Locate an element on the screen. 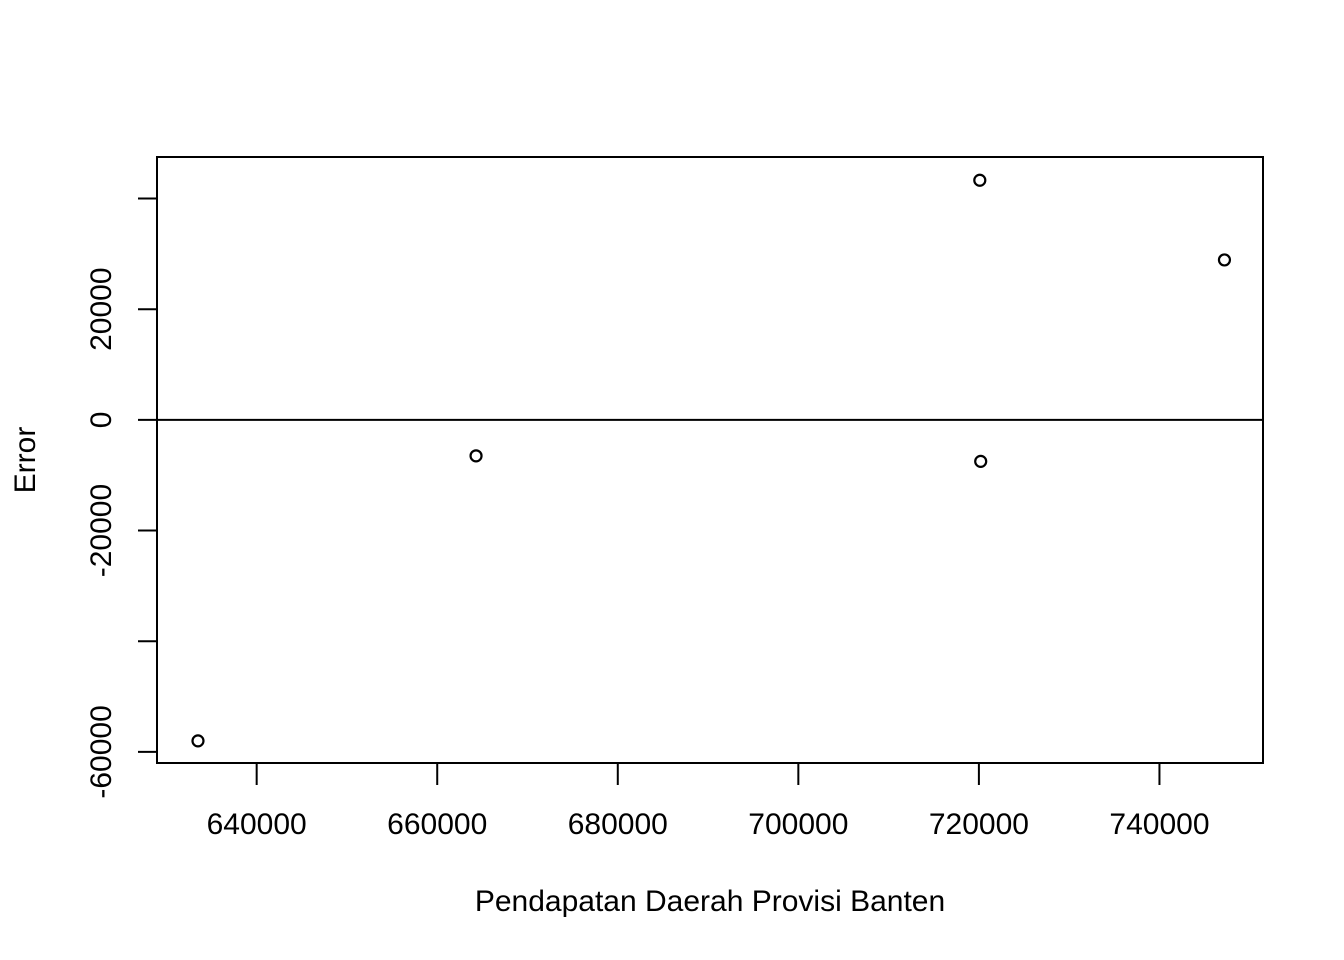 The height and width of the screenshot is (960, 1344). x-axis-label: Pendapatan Daerah Provisi Banten is located at coordinates (710, 901).